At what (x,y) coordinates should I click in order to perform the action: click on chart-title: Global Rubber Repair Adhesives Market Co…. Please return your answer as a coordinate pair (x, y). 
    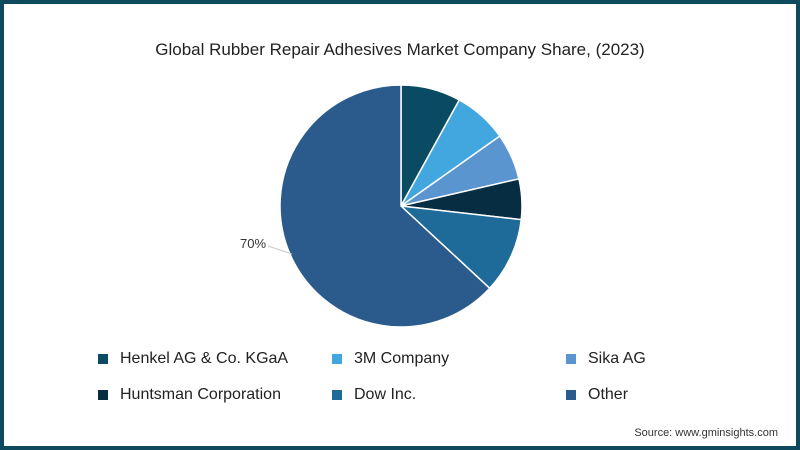
    Looking at the image, I should click on (400, 49).